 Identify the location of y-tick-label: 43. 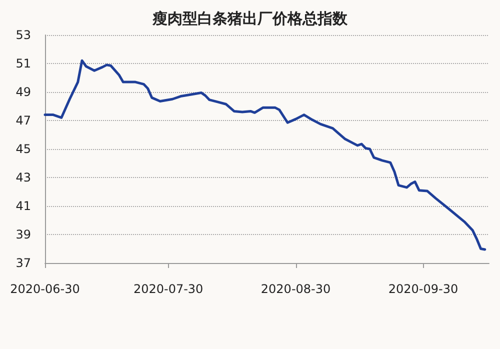
(23, 177).